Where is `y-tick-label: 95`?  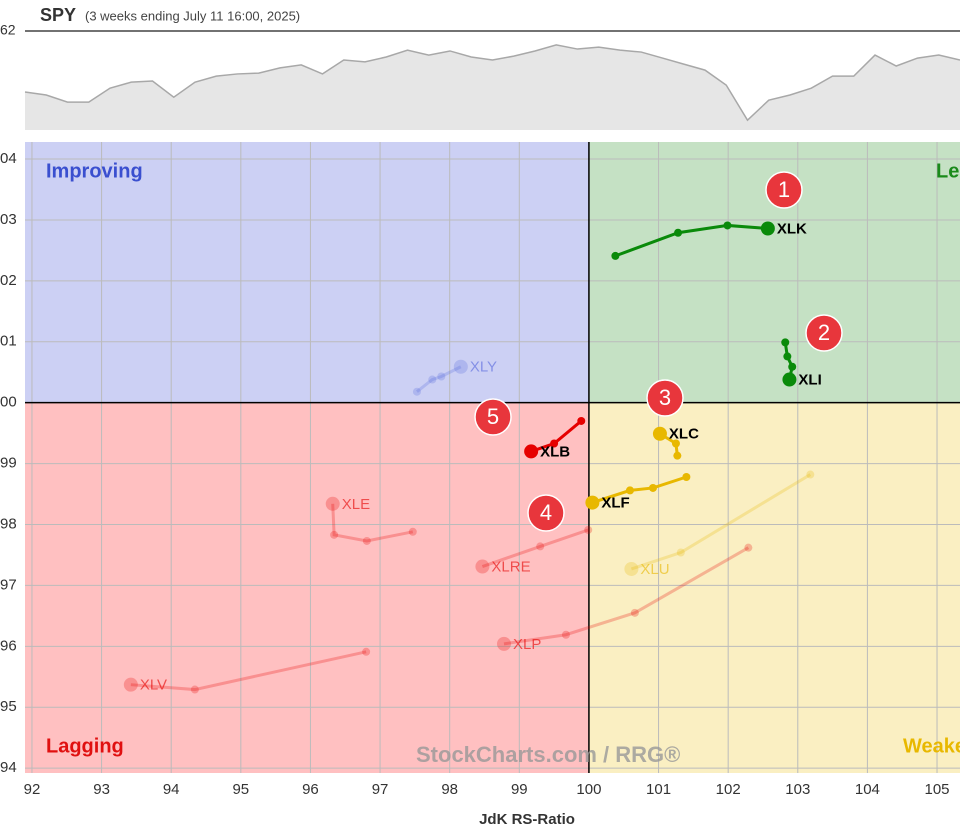
y-tick-label: 95 is located at coordinates (8, 706).